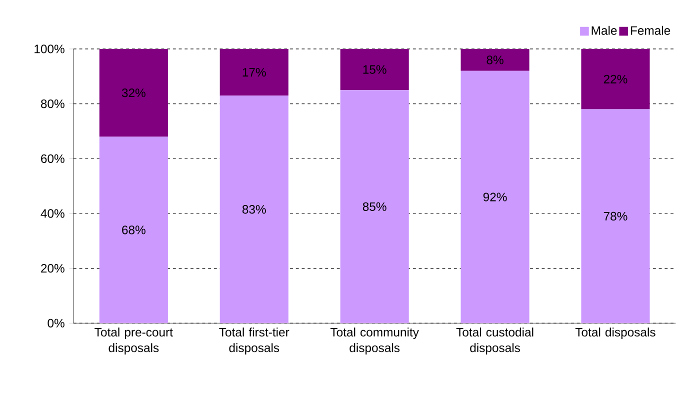 This screenshot has width=676, height=408. I want to click on x-tick-label: Total custodial disposals, so click(495, 340).